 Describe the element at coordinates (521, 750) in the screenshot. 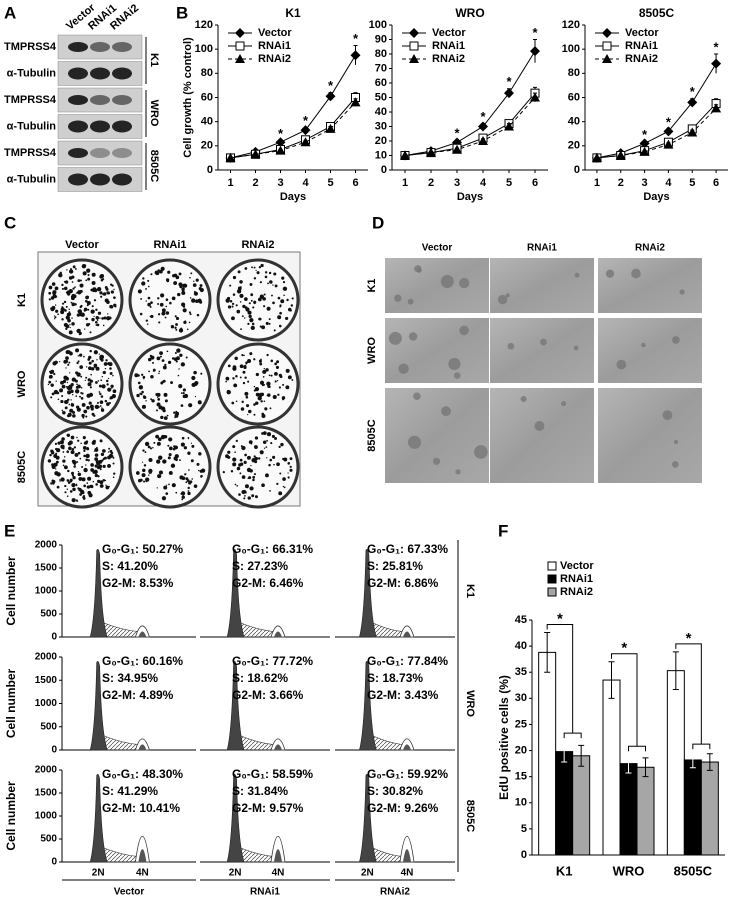

I see `y-tick-label: 20` at that location.